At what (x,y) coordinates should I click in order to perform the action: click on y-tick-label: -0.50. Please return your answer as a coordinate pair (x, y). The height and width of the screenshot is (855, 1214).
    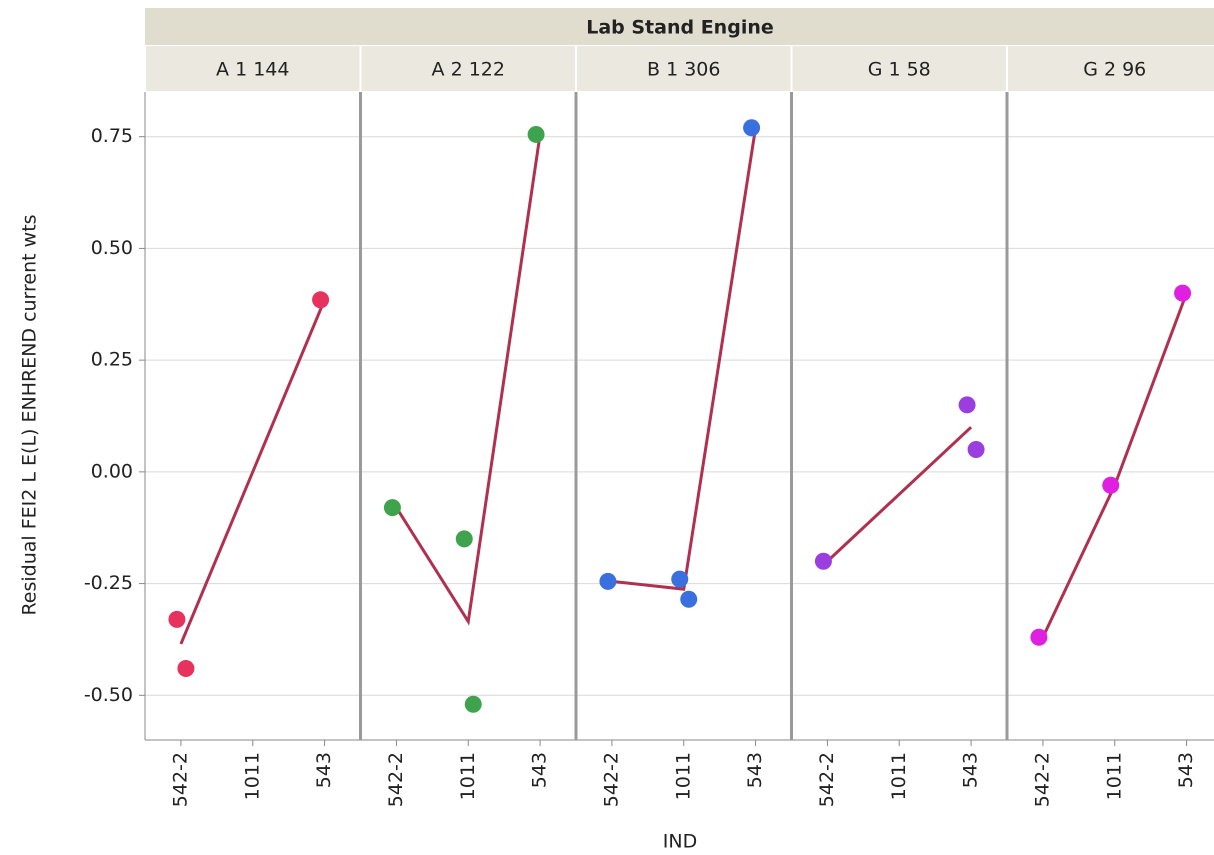
    Looking at the image, I should click on (108, 695).